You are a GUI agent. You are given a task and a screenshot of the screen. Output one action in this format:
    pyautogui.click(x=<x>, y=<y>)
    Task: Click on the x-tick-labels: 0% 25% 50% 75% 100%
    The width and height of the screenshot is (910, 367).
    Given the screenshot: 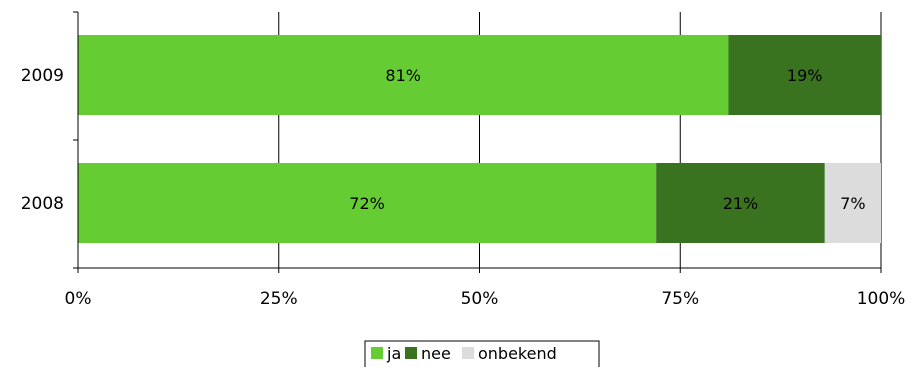 What is the action you would take?
    pyautogui.click(x=485, y=299)
    